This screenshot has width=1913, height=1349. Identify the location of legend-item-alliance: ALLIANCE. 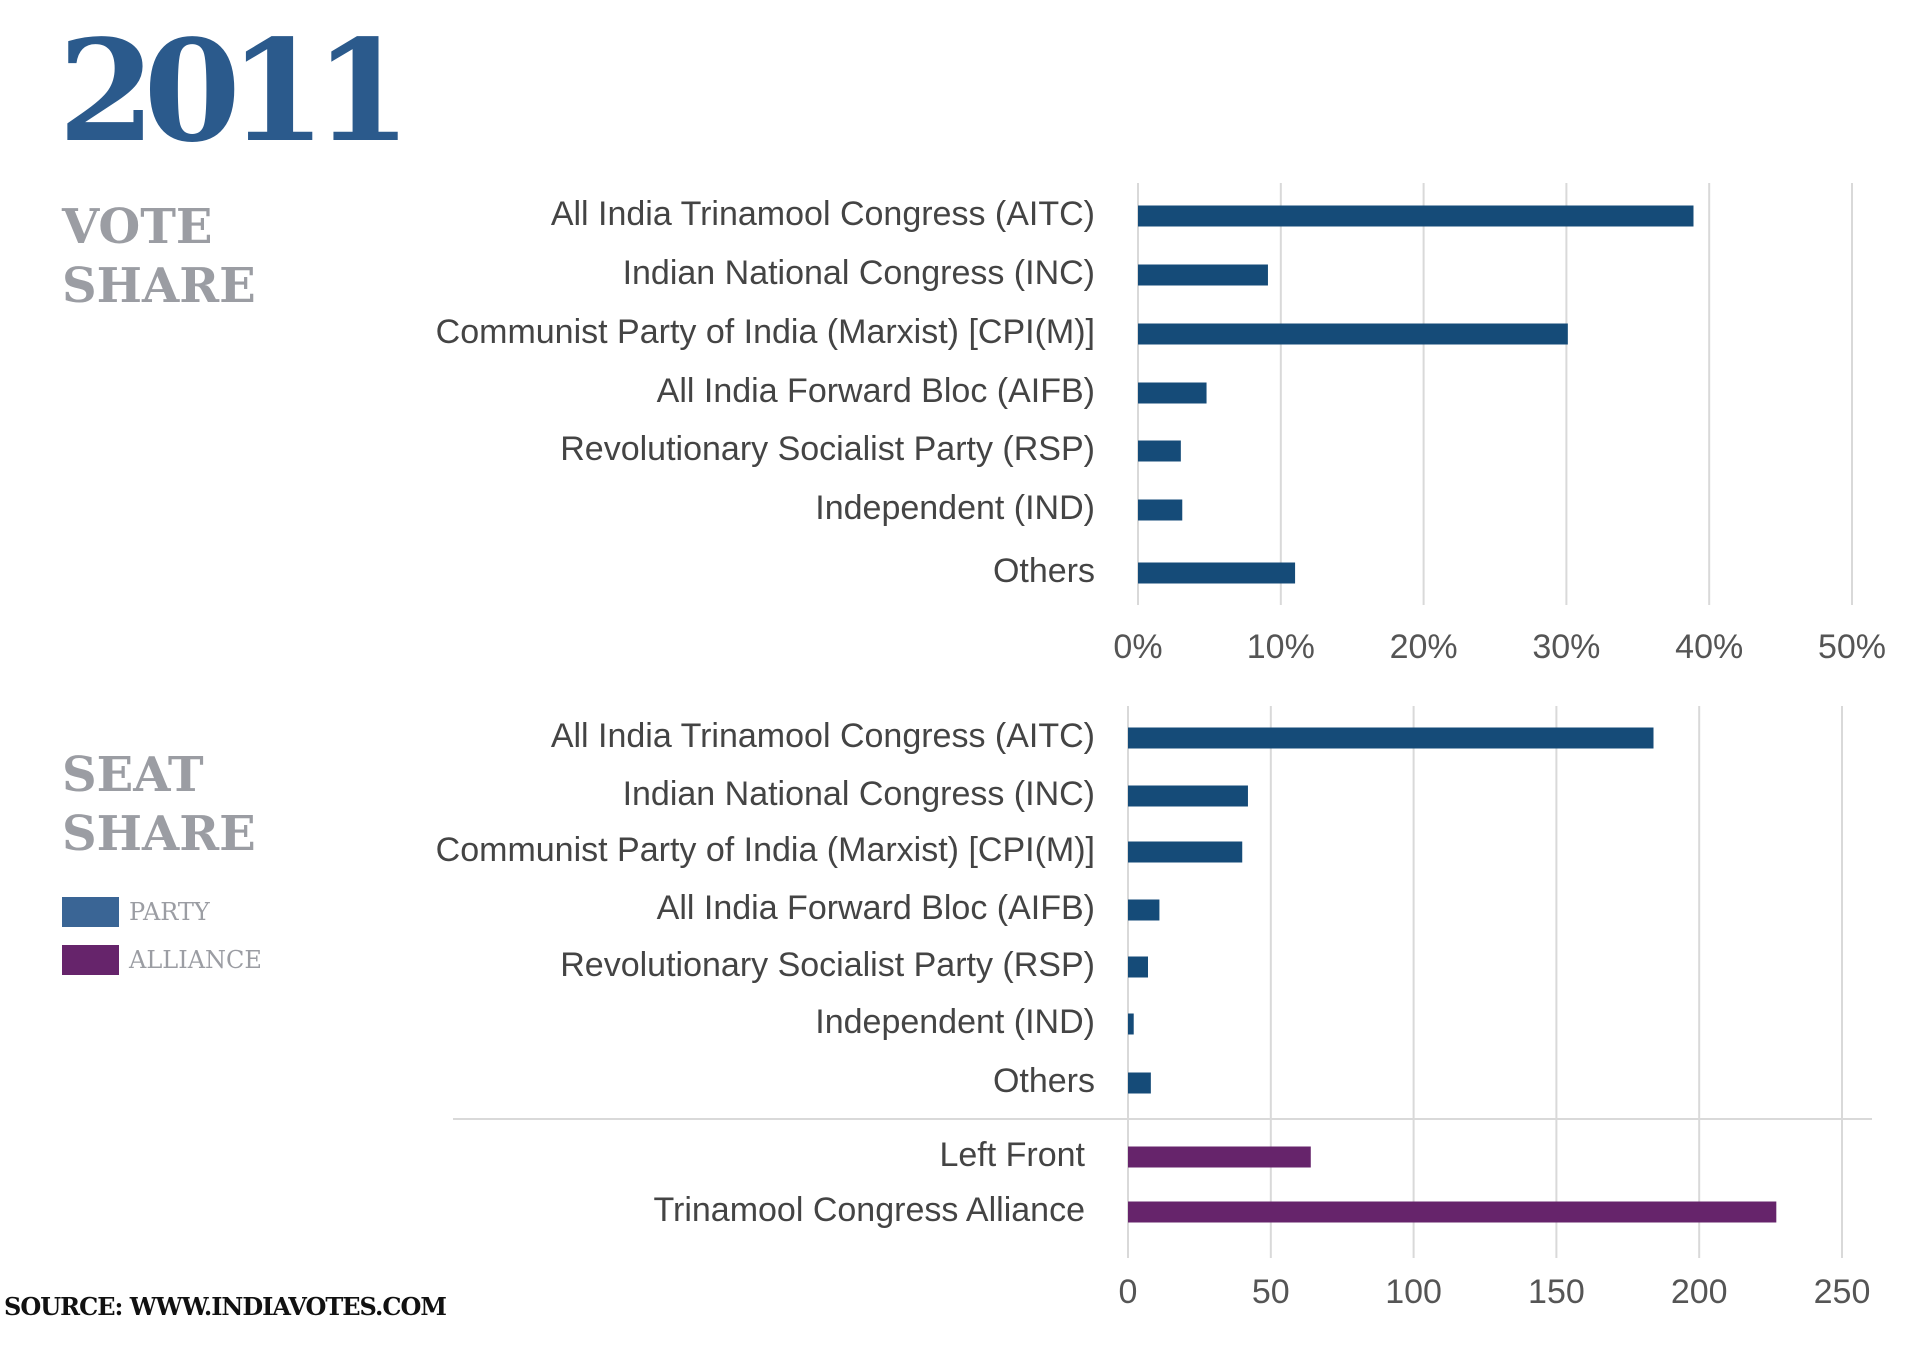
(162, 960).